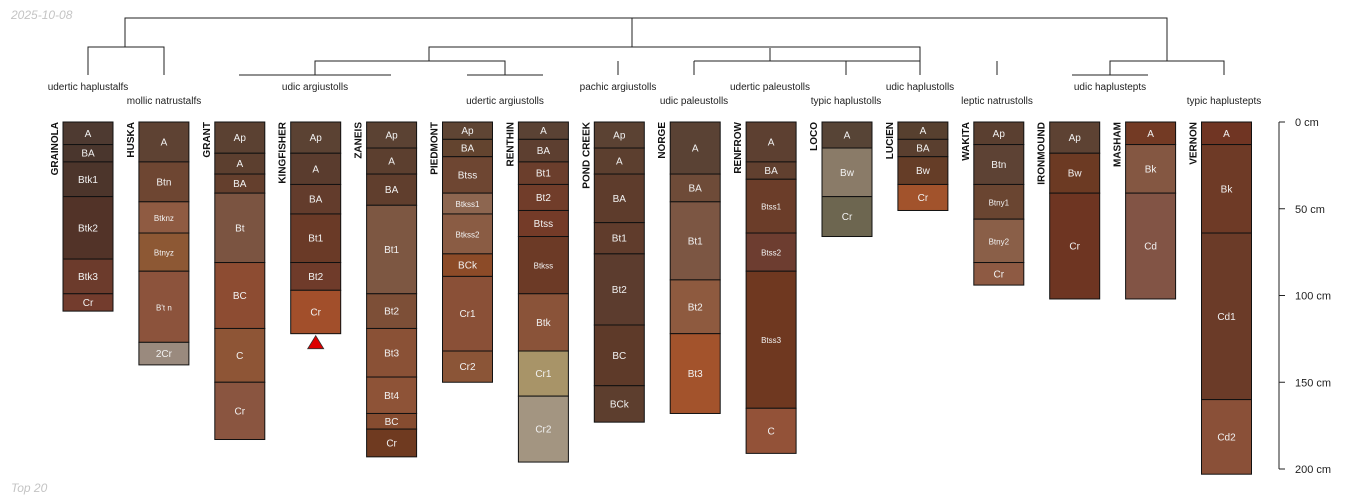  I want to click on truncation-marker, so click(315, 342).